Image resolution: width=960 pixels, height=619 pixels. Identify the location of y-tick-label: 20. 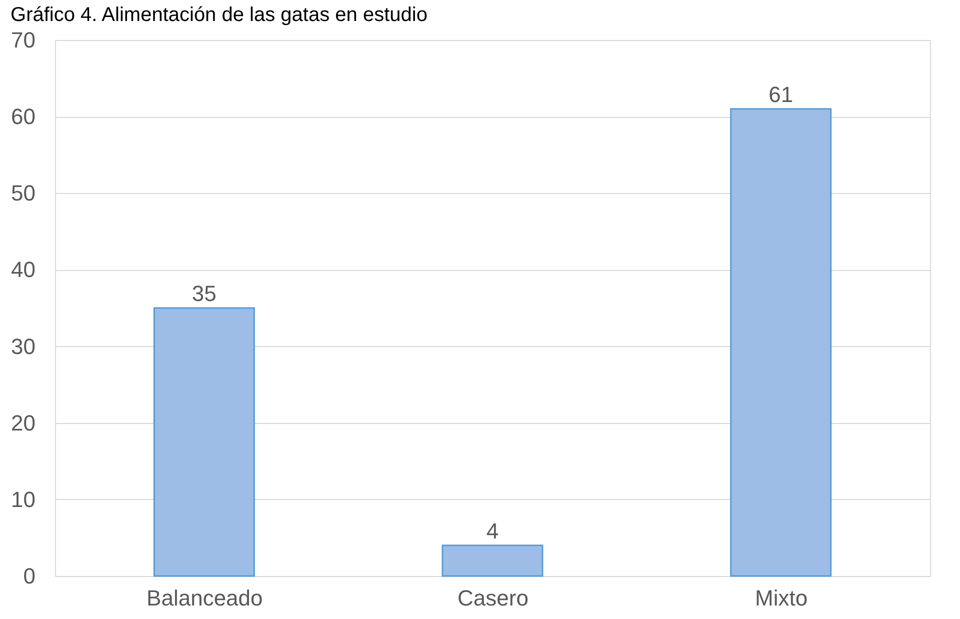
(23, 423).